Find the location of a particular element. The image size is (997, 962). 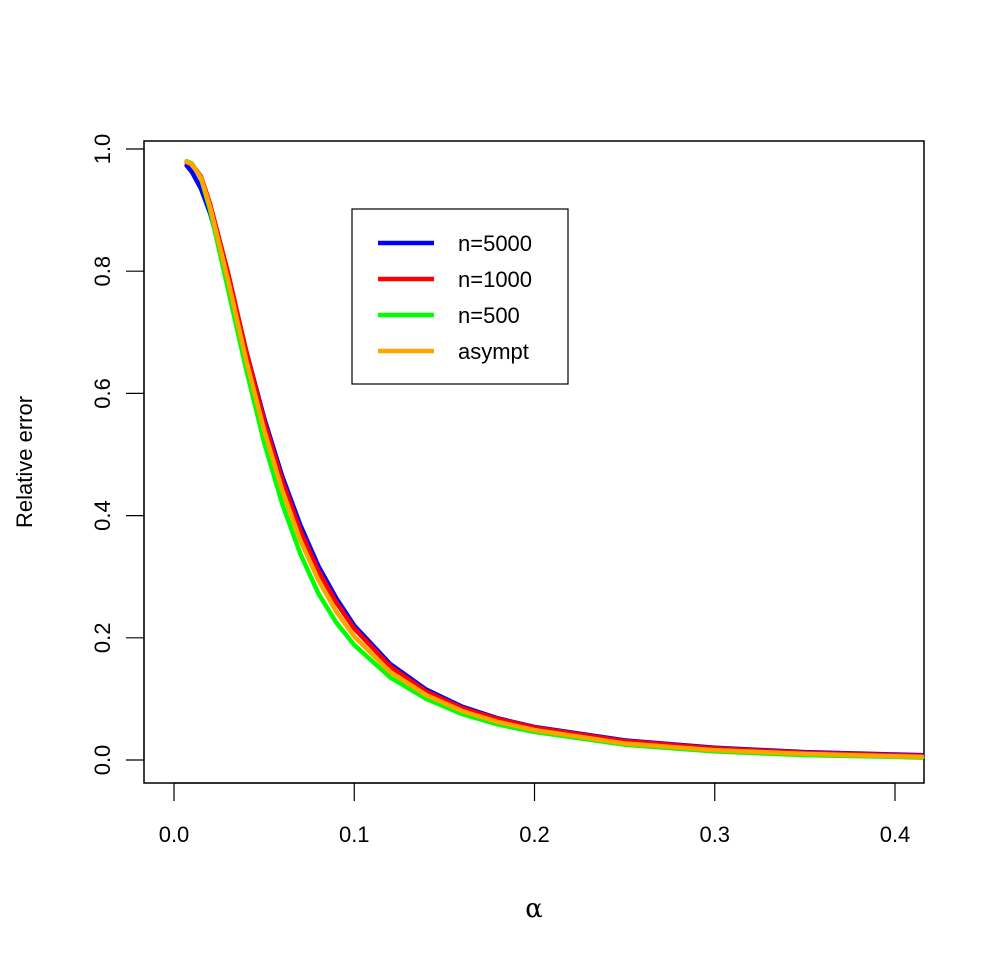

y-tick-label: 1.0 is located at coordinates (102, 149).